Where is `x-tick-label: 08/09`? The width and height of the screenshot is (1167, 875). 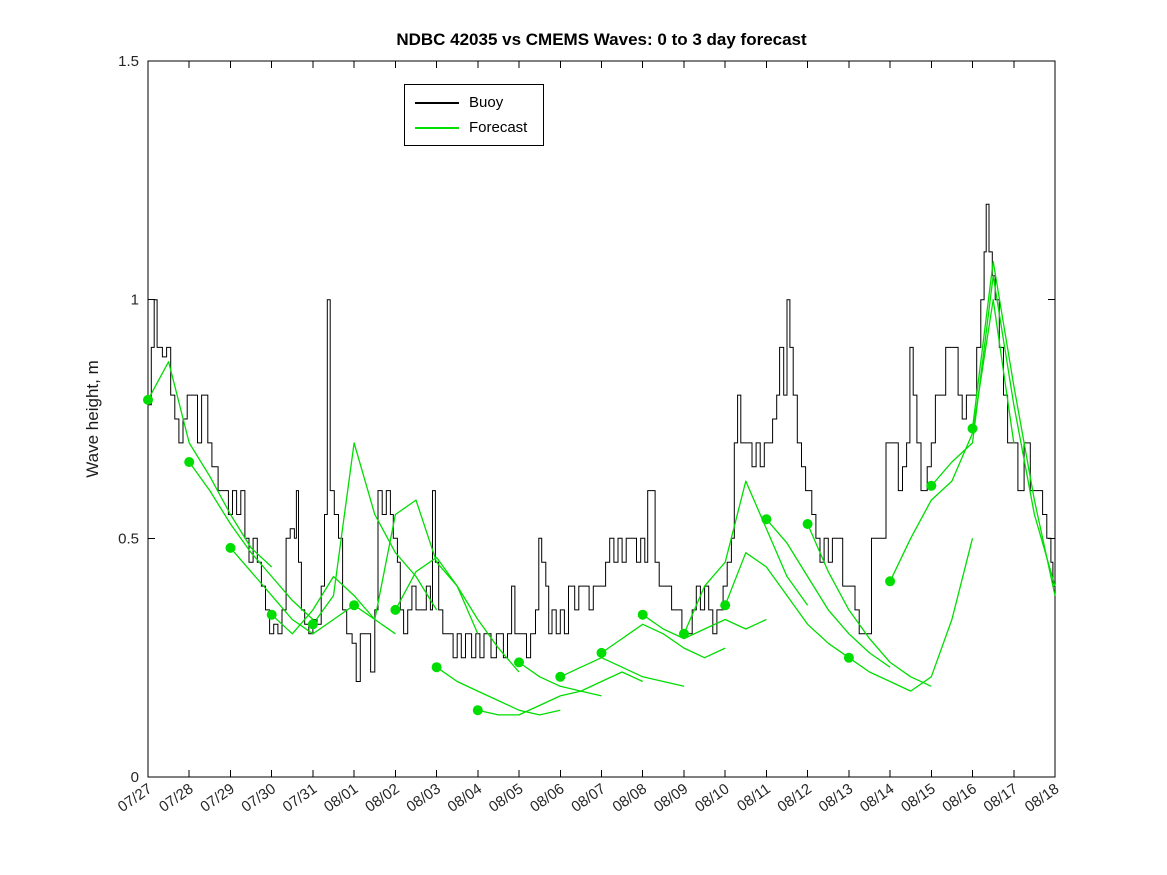 x-tick-label: 08/09 is located at coordinates (671, 797).